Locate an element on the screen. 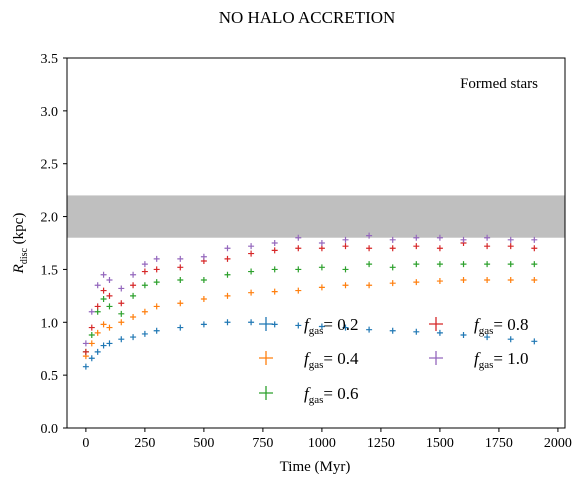  legend-label: fgas= 0.6 is located at coordinates (331, 395).